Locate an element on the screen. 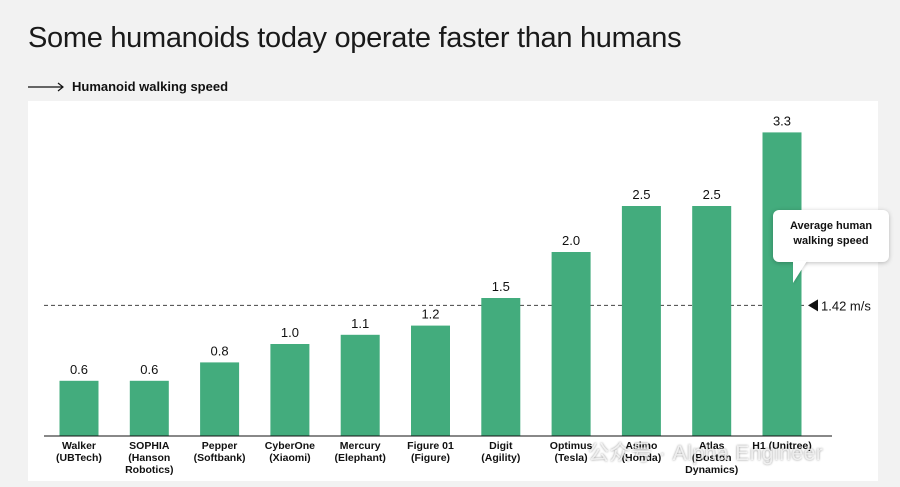 This screenshot has height=487, width=900. callout-tail is located at coordinates (800, 272).